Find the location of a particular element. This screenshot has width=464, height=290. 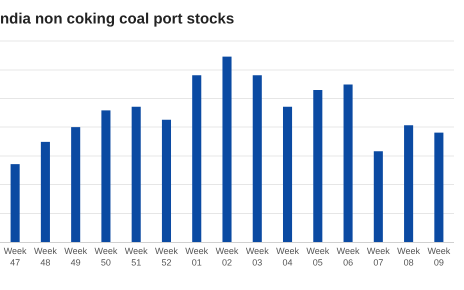

x-tick-label: Week 51 is located at coordinates (136, 257).